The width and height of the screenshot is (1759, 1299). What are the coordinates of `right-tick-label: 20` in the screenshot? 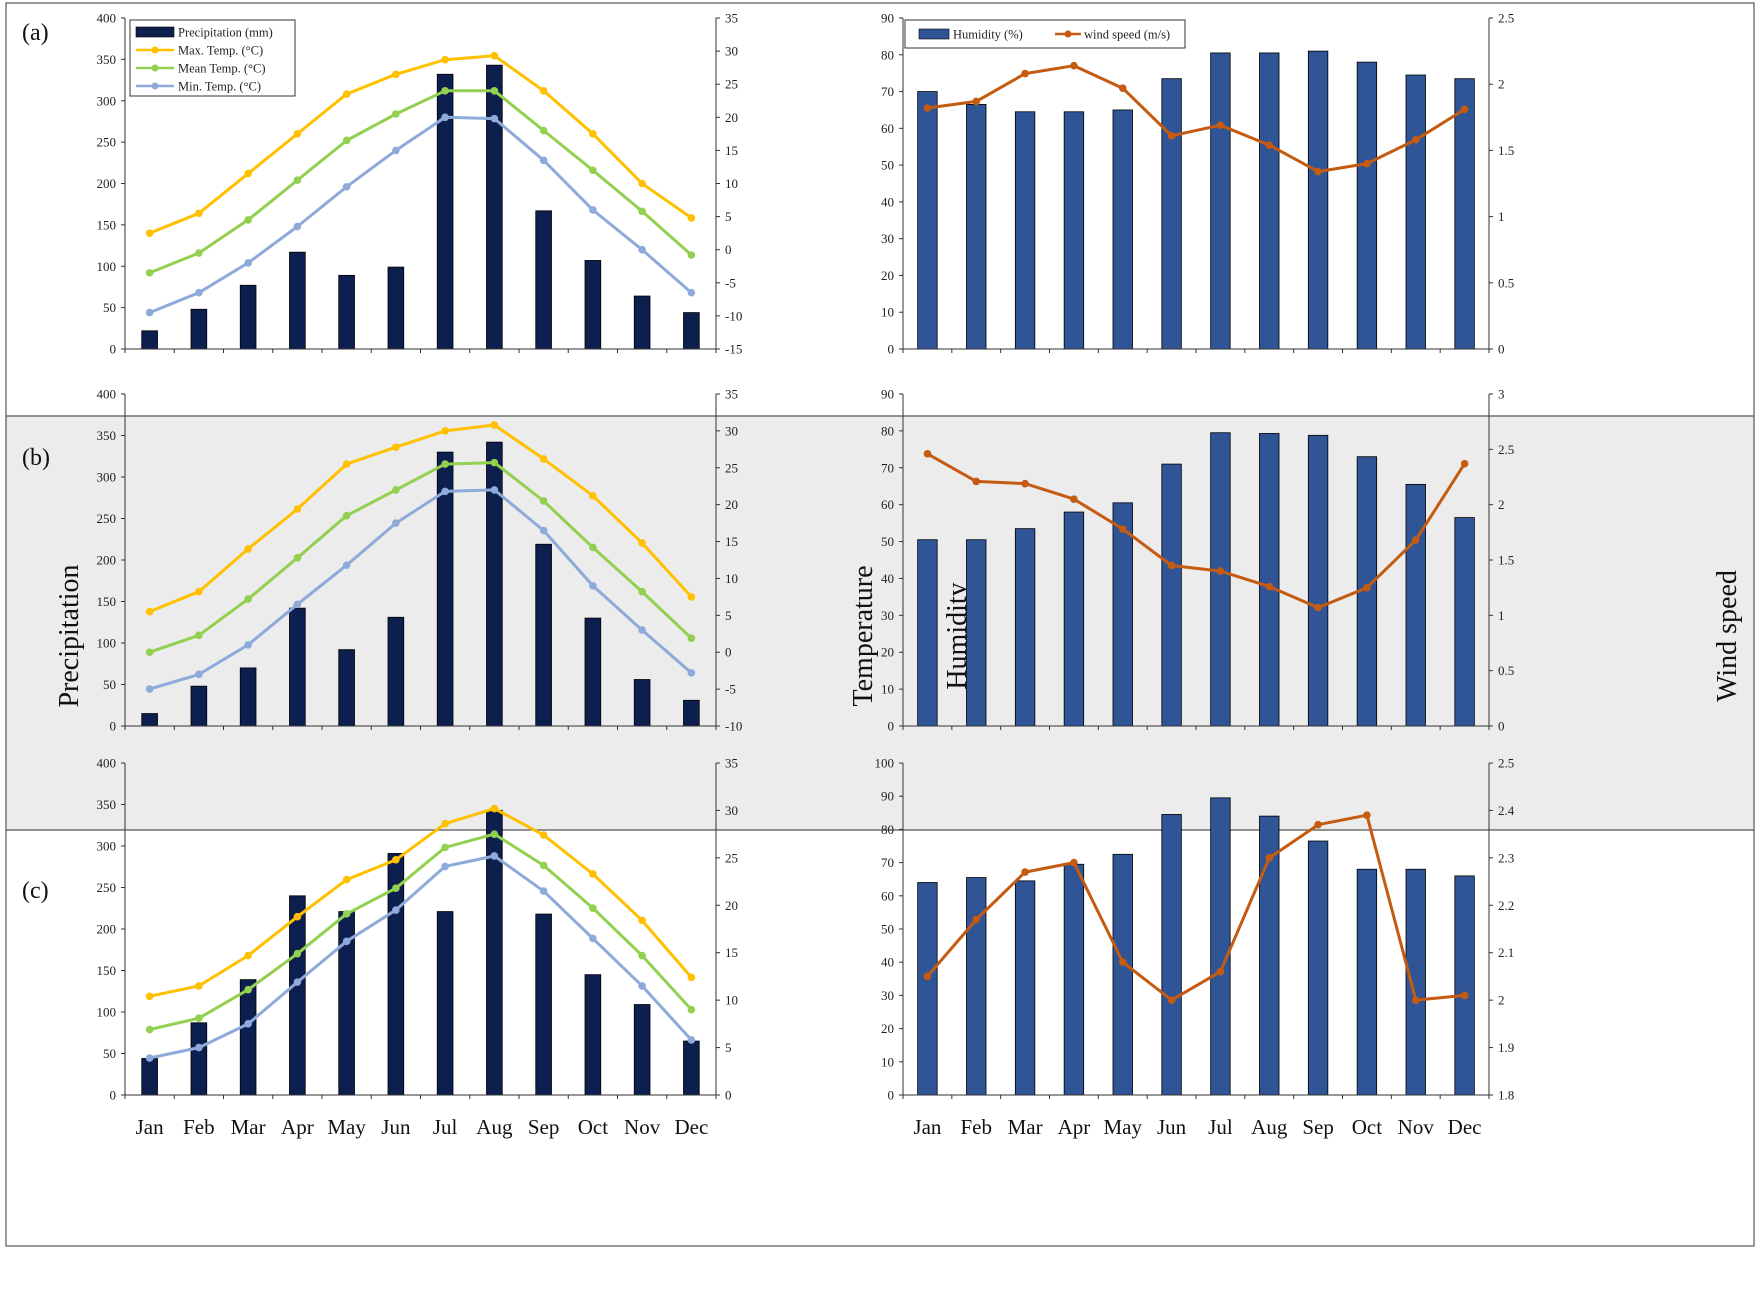 It's located at (731, 117).